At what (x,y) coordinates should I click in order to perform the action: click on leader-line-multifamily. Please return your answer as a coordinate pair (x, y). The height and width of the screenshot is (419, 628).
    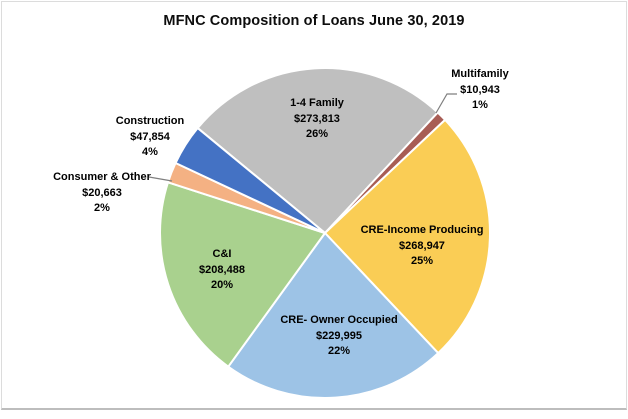
    Looking at the image, I should click on (446, 103).